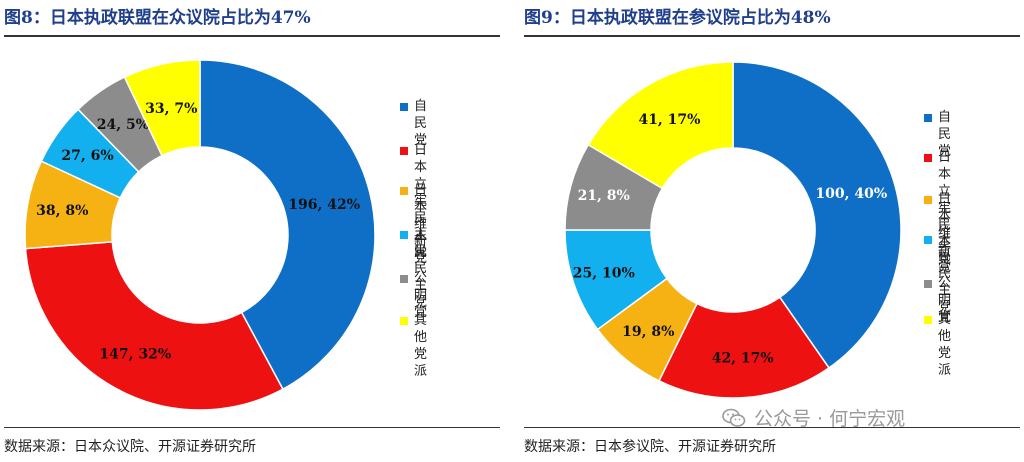 The image size is (1024, 462). I want to click on slice-data-label: 38, 8%, so click(62, 211).